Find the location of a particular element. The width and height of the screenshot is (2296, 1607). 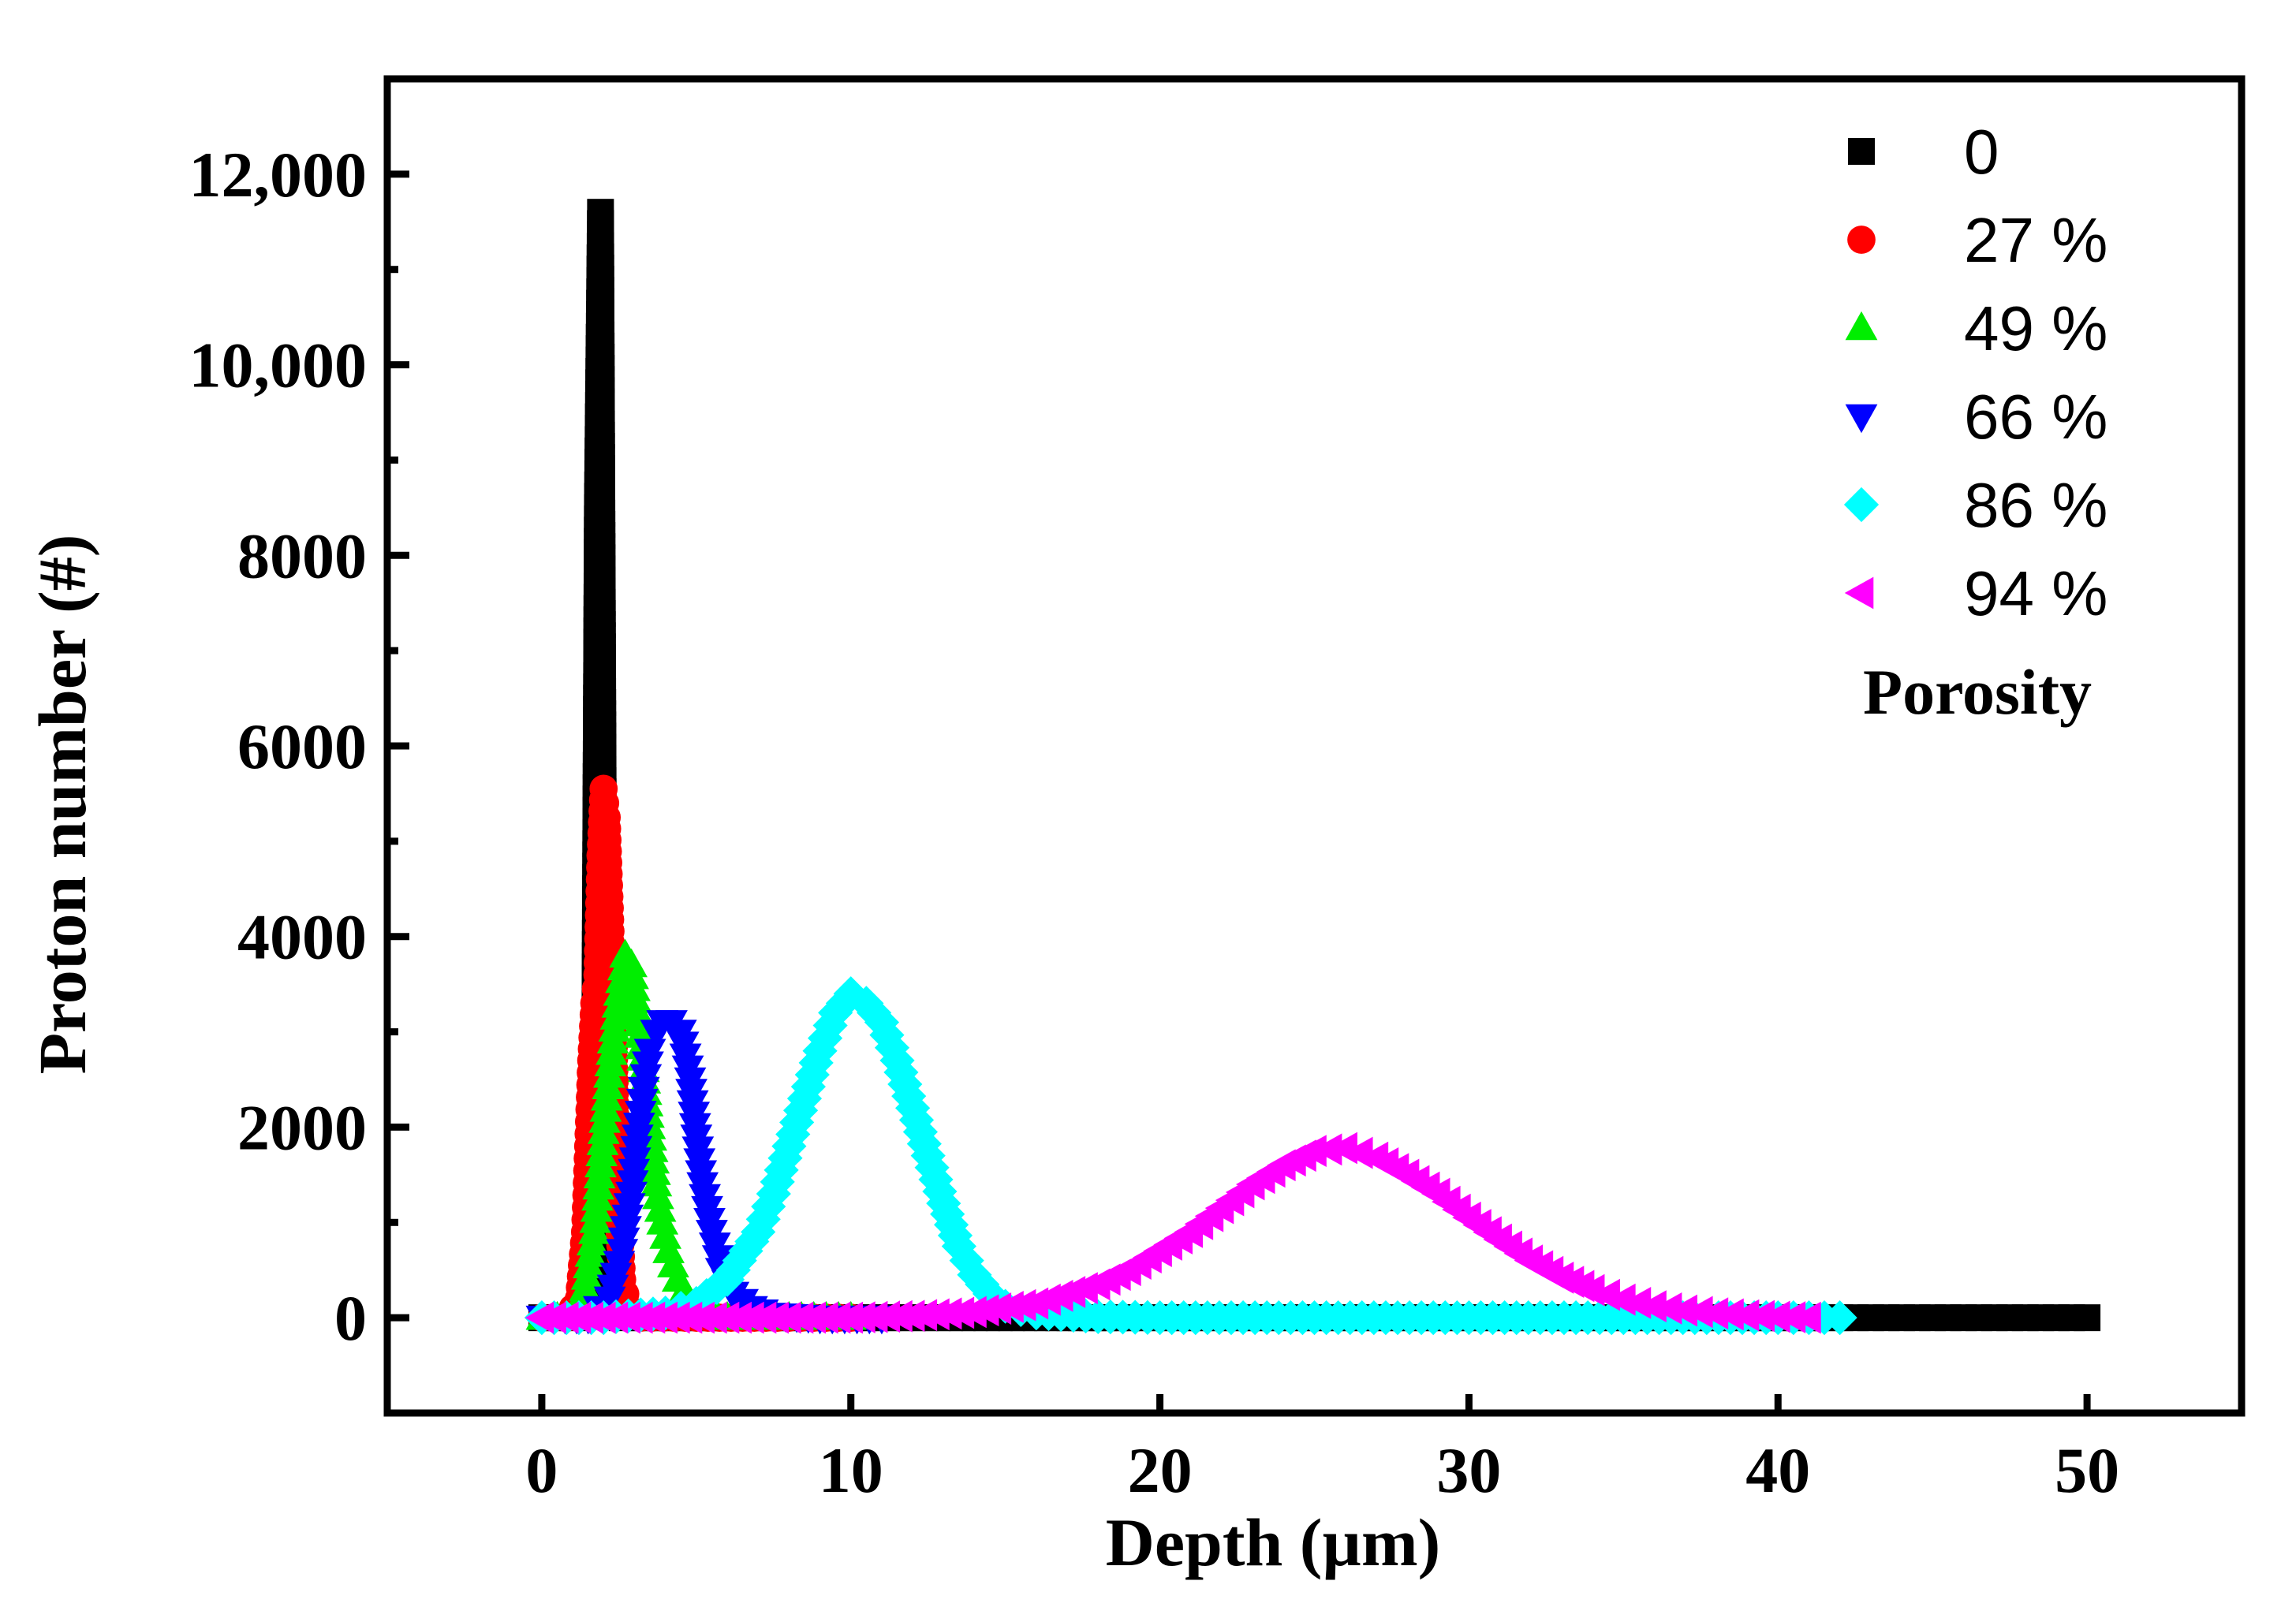

legend-label: 49 % is located at coordinates (2035, 328).